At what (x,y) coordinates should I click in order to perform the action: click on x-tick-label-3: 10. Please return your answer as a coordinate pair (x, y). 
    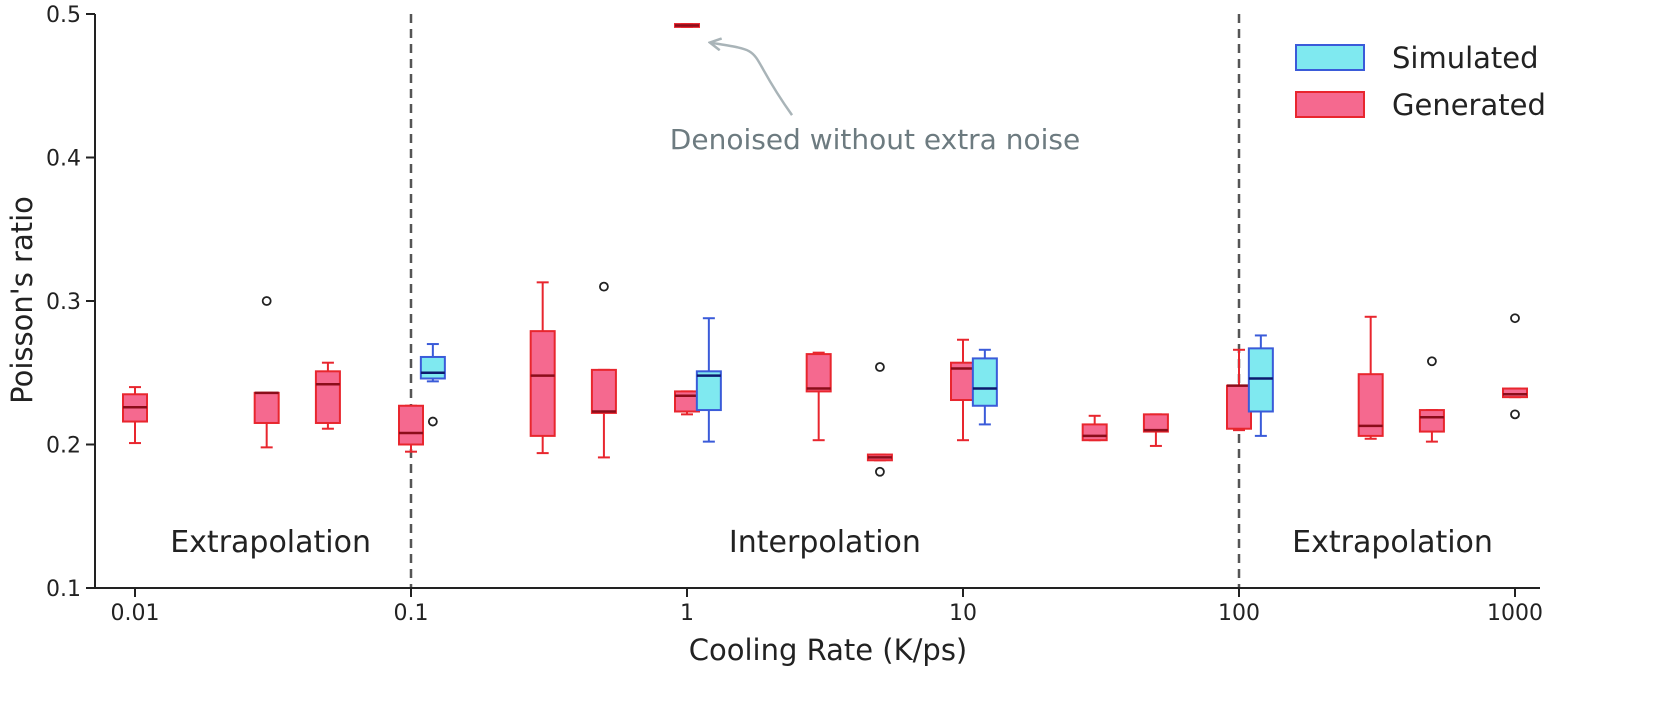
    Looking at the image, I should click on (963, 613).